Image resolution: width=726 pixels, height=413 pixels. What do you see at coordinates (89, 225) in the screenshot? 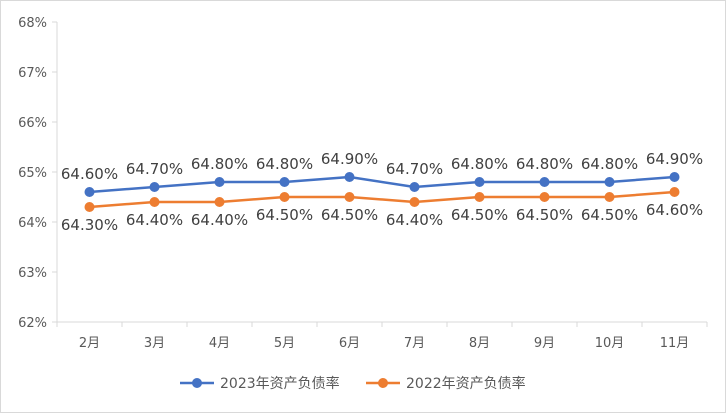
I see `data-label-2: 64.30%` at bounding box center [89, 225].